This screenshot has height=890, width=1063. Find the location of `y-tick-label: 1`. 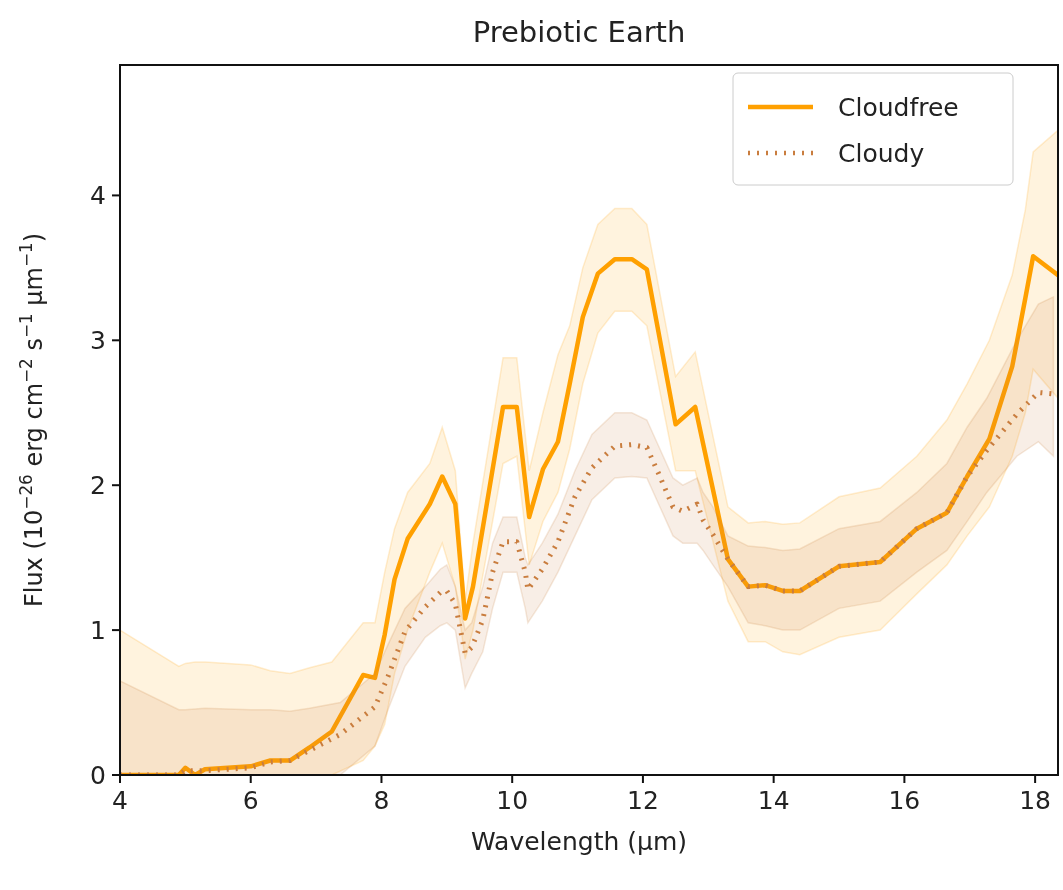

y-tick-label: 1 is located at coordinates (98, 631).